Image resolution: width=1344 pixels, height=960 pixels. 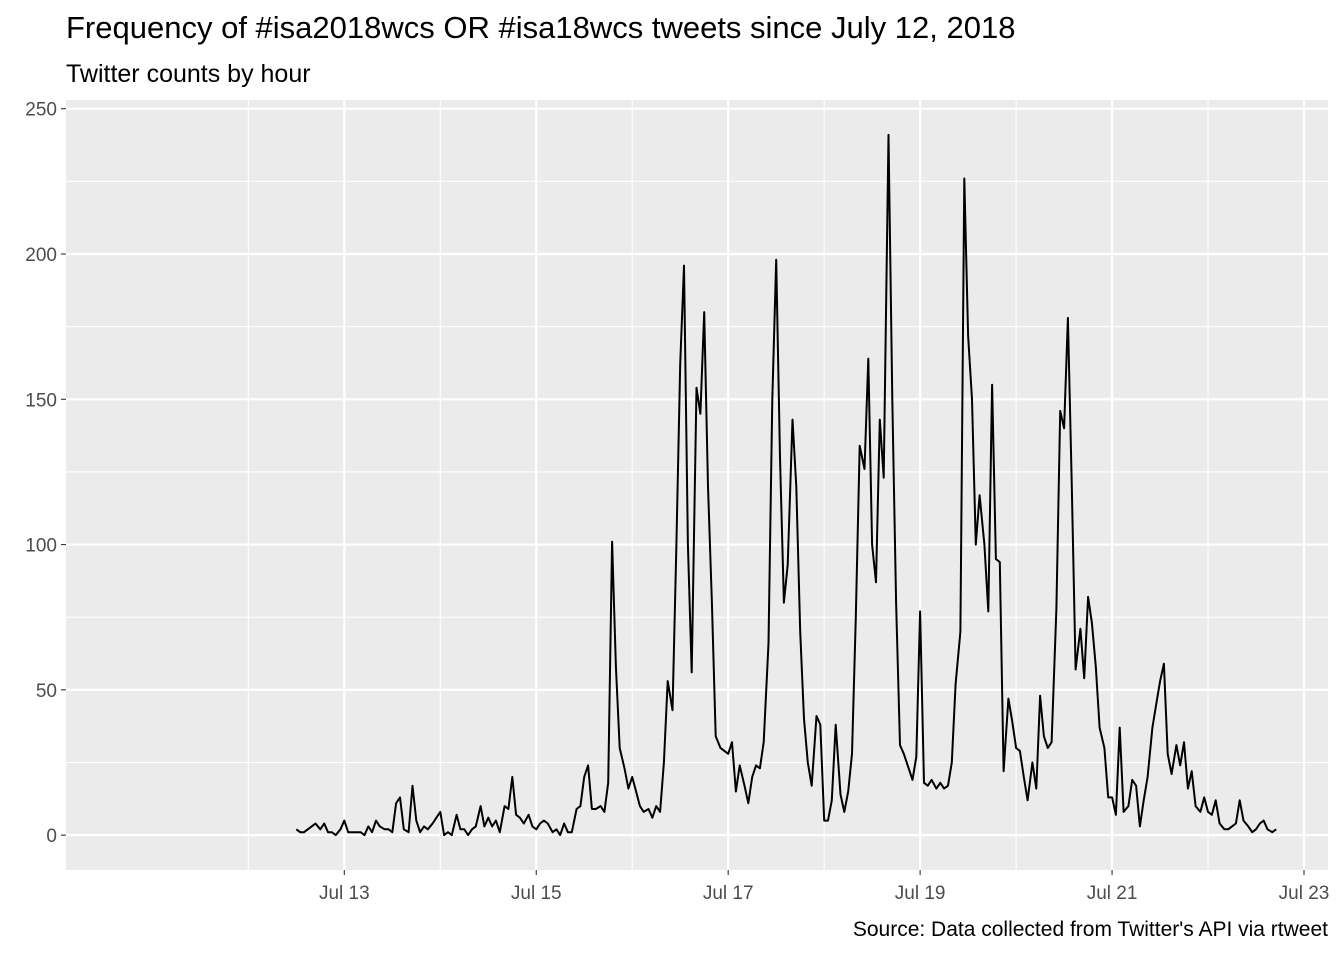 I want to click on y-tick-label: 0, so click(x=51, y=836).